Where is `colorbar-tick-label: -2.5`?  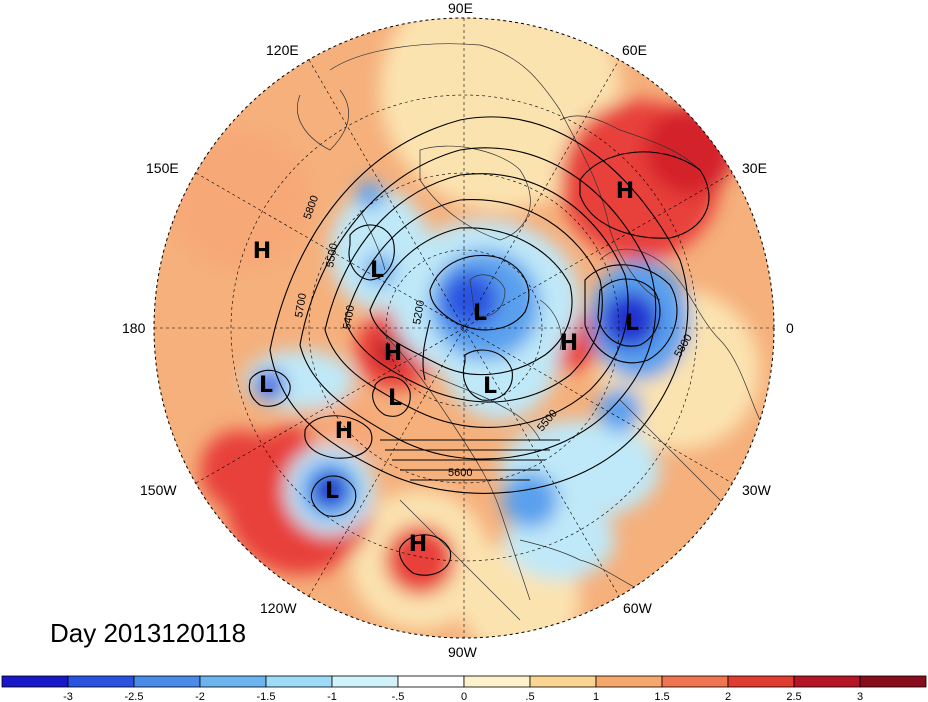
colorbar-tick-label: -2.5 is located at coordinates (134, 696).